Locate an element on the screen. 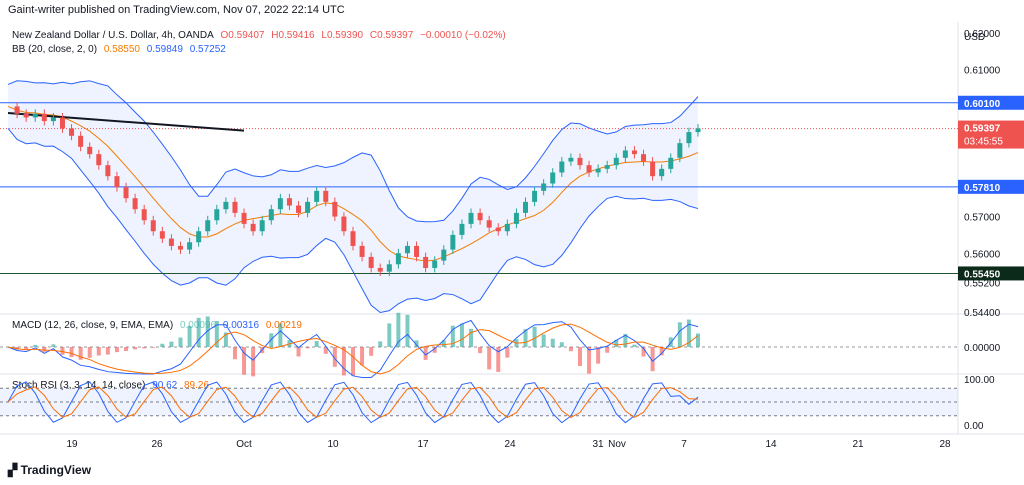  price-tick: 0.56000 is located at coordinates (982, 254).